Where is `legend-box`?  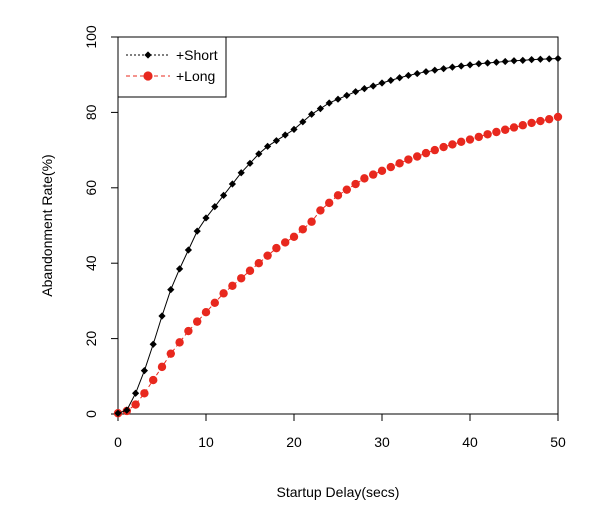 legend-box is located at coordinates (172, 67).